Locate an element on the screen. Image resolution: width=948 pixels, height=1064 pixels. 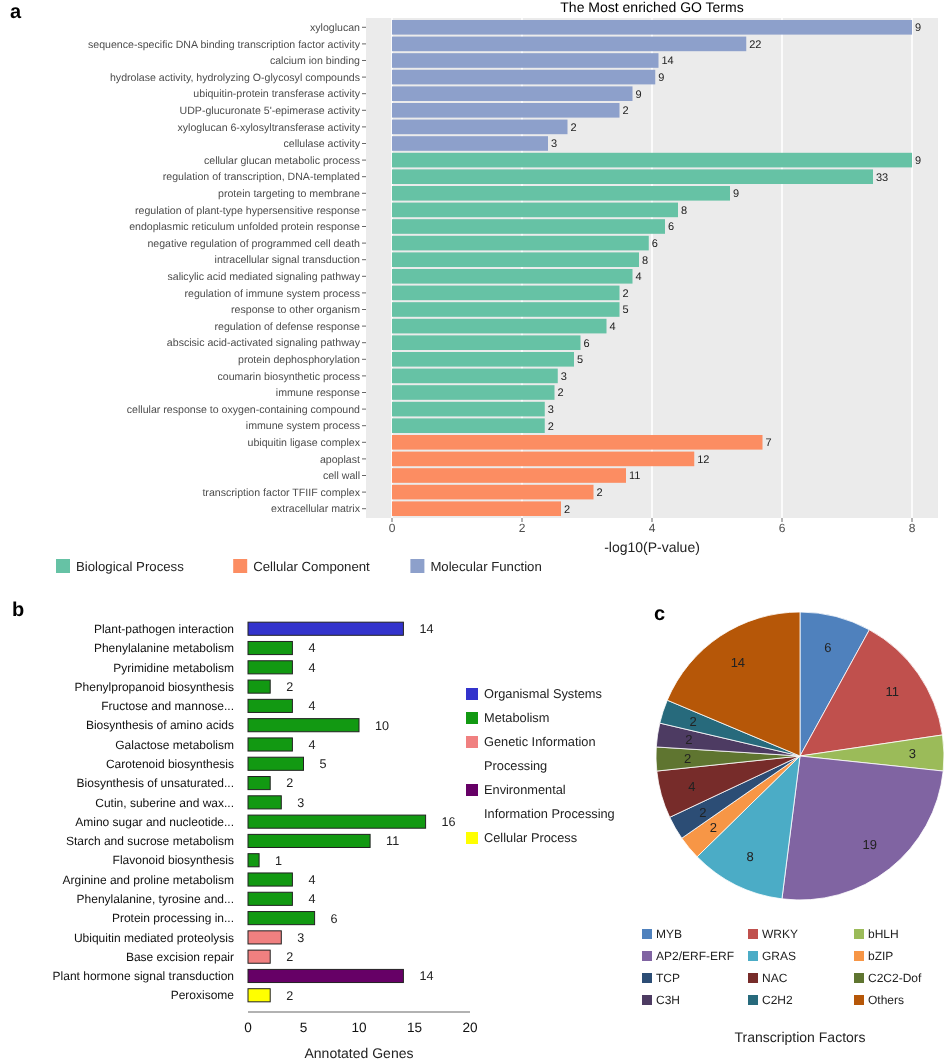
text: b is located at coordinates (18, 611).